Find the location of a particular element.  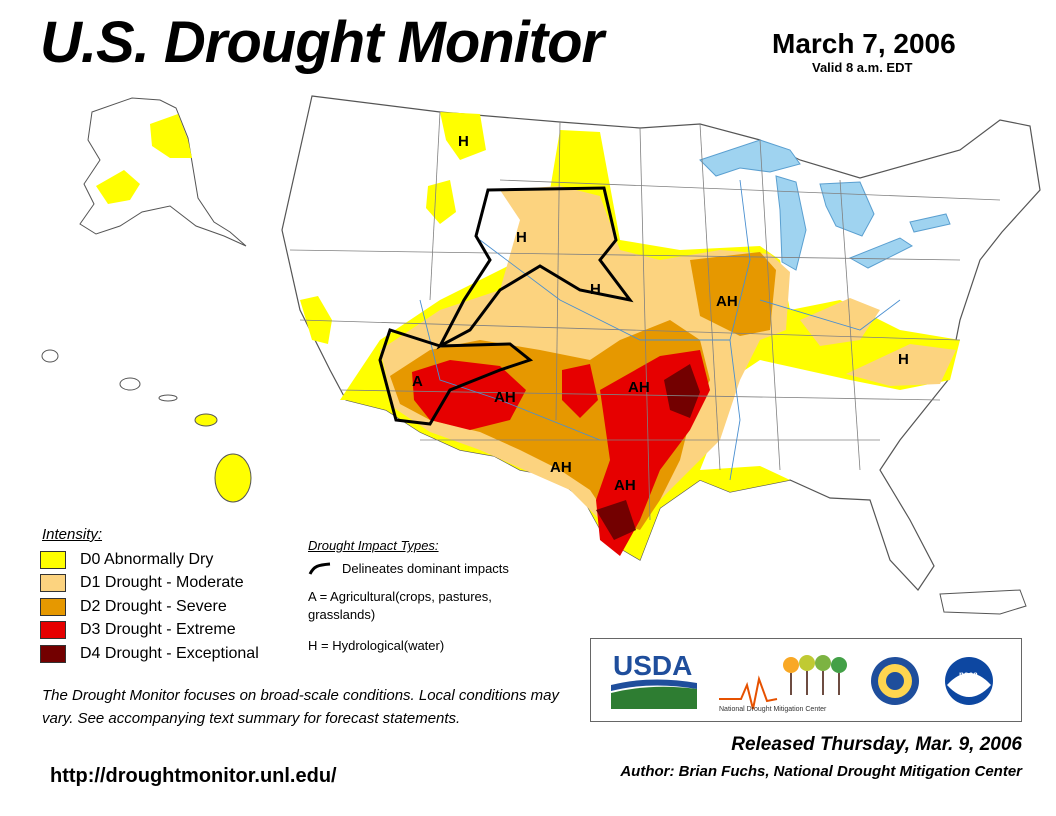

impact-delineates-label: Delineates dominant impacts is located at coordinates (425, 568).